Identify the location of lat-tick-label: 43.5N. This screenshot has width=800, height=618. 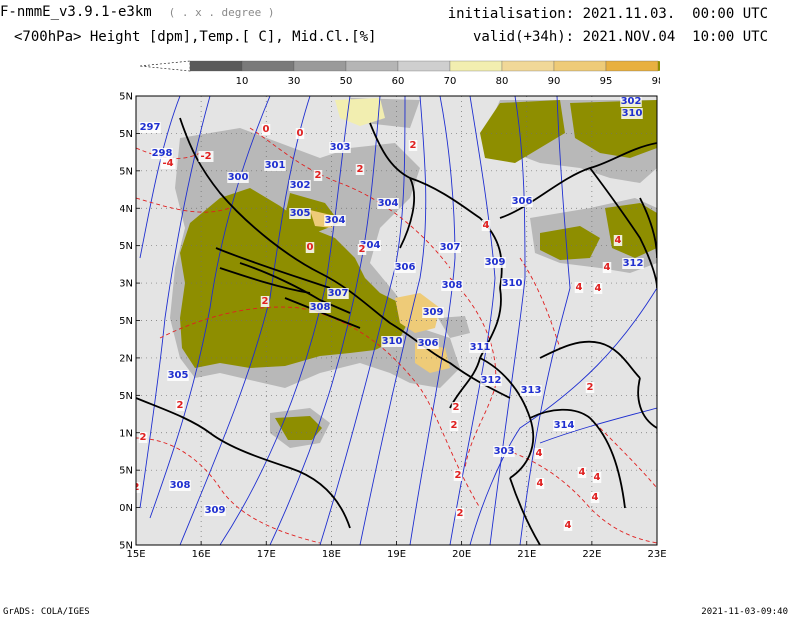
(126, 246).